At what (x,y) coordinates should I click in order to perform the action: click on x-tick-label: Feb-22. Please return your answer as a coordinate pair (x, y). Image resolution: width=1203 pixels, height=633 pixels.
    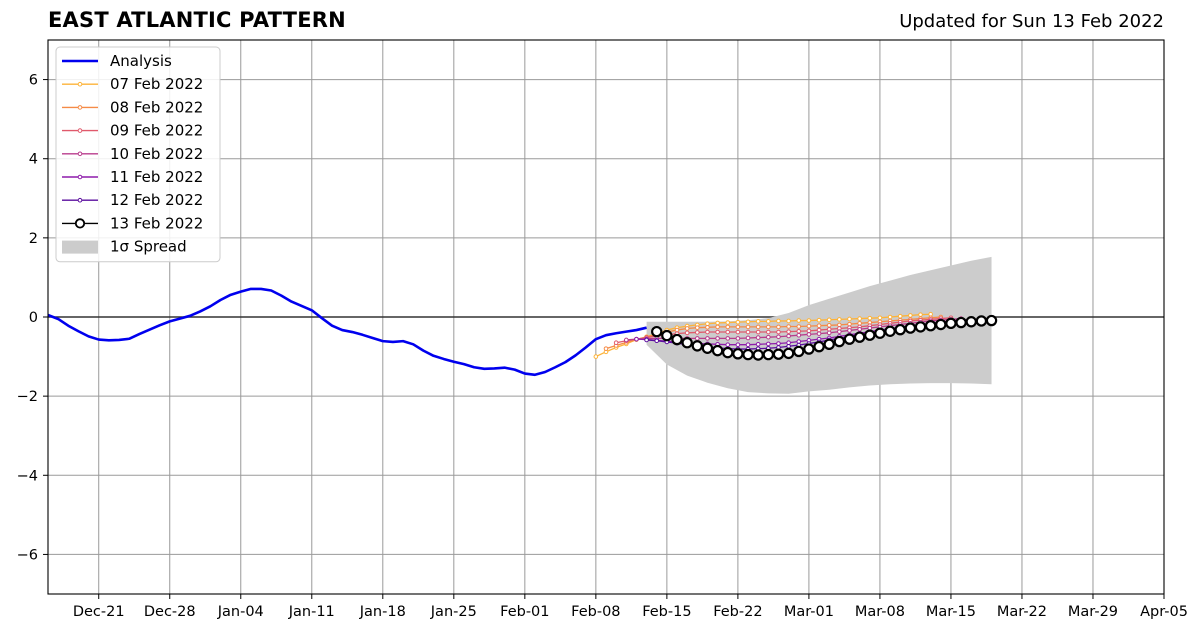
    Looking at the image, I should click on (737, 612).